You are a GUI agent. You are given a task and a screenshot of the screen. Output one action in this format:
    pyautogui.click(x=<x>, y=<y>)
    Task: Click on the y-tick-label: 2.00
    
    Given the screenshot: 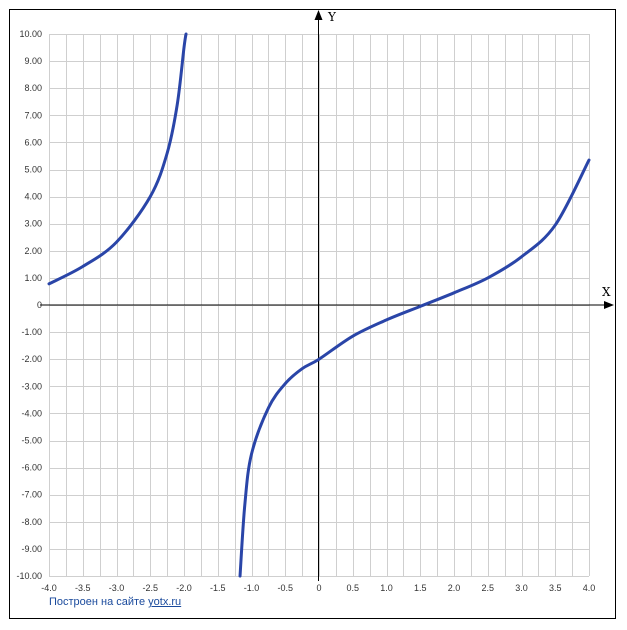 What is the action you would take?
    pyautogui.click(x=33, y=251)
    